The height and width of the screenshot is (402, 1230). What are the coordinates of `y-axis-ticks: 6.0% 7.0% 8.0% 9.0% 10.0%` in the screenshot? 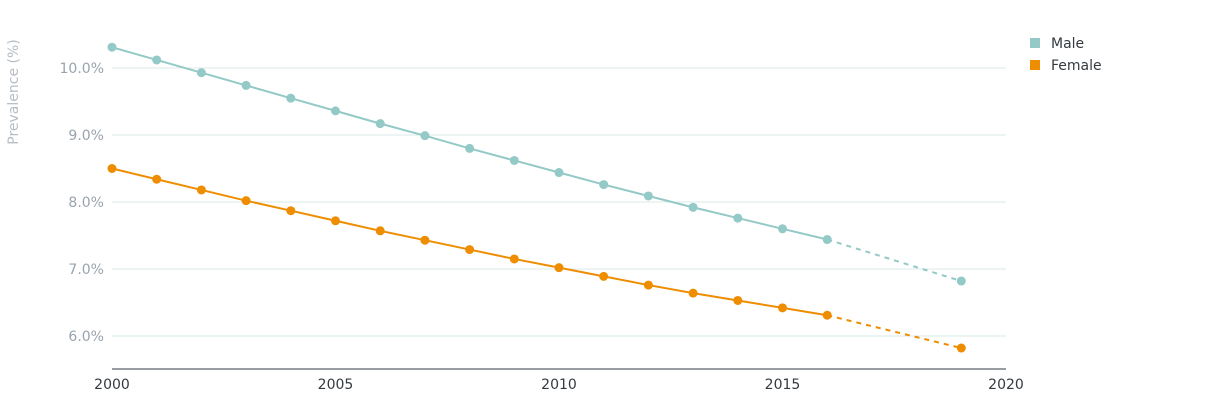 It's located at (82, 203).